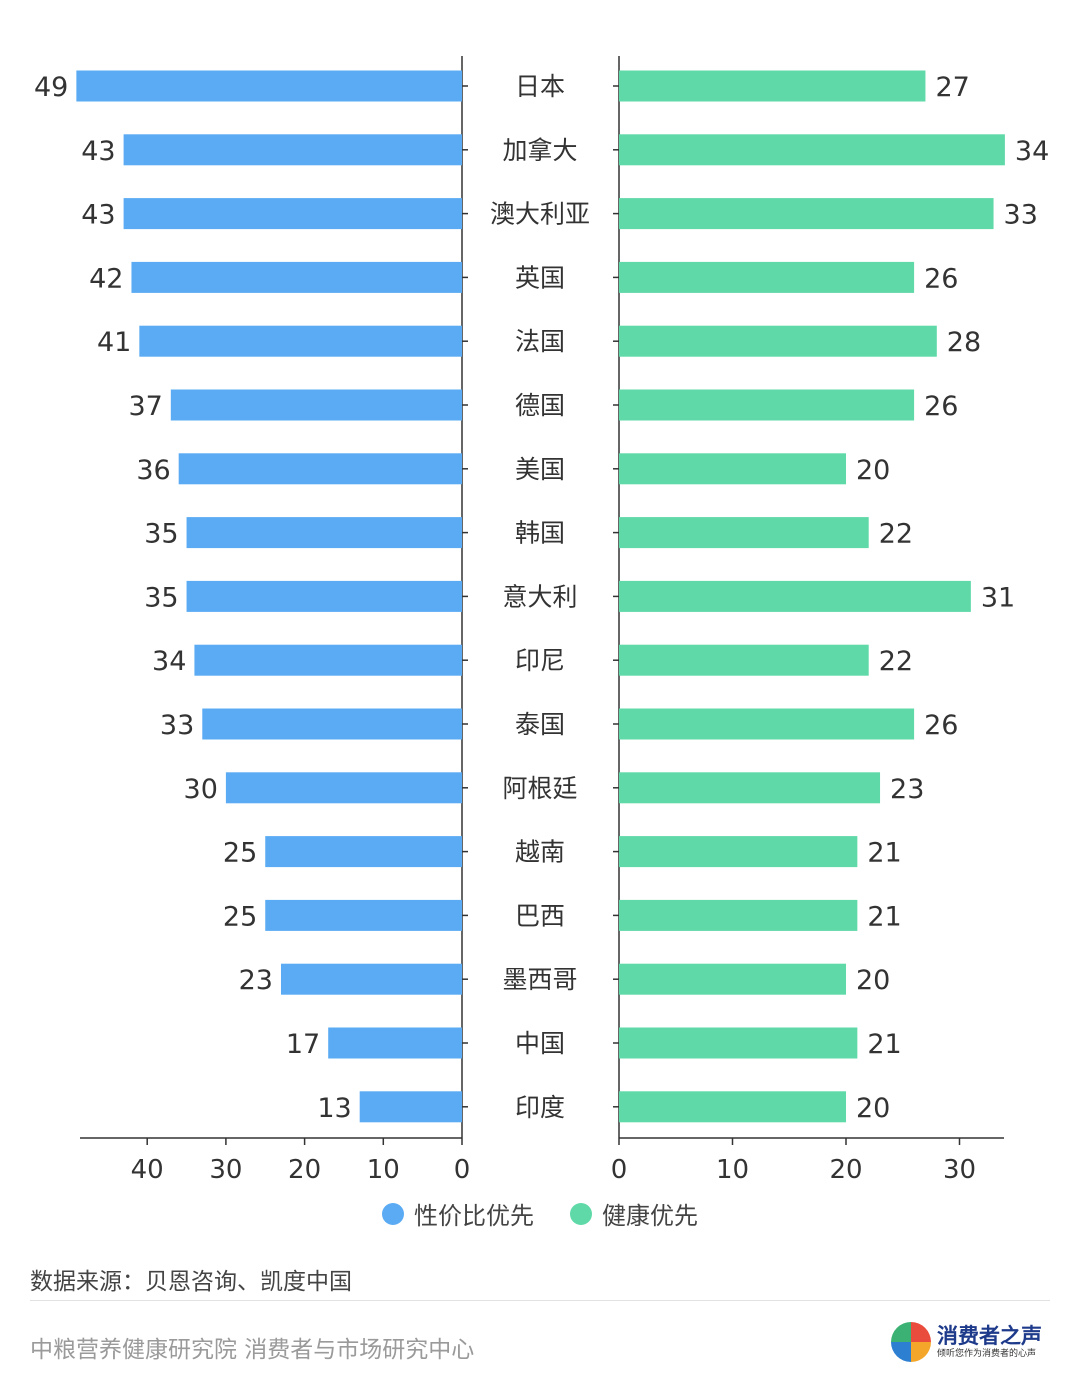  I want to click on left-x-tick-label: 40, so click(147, 1170).